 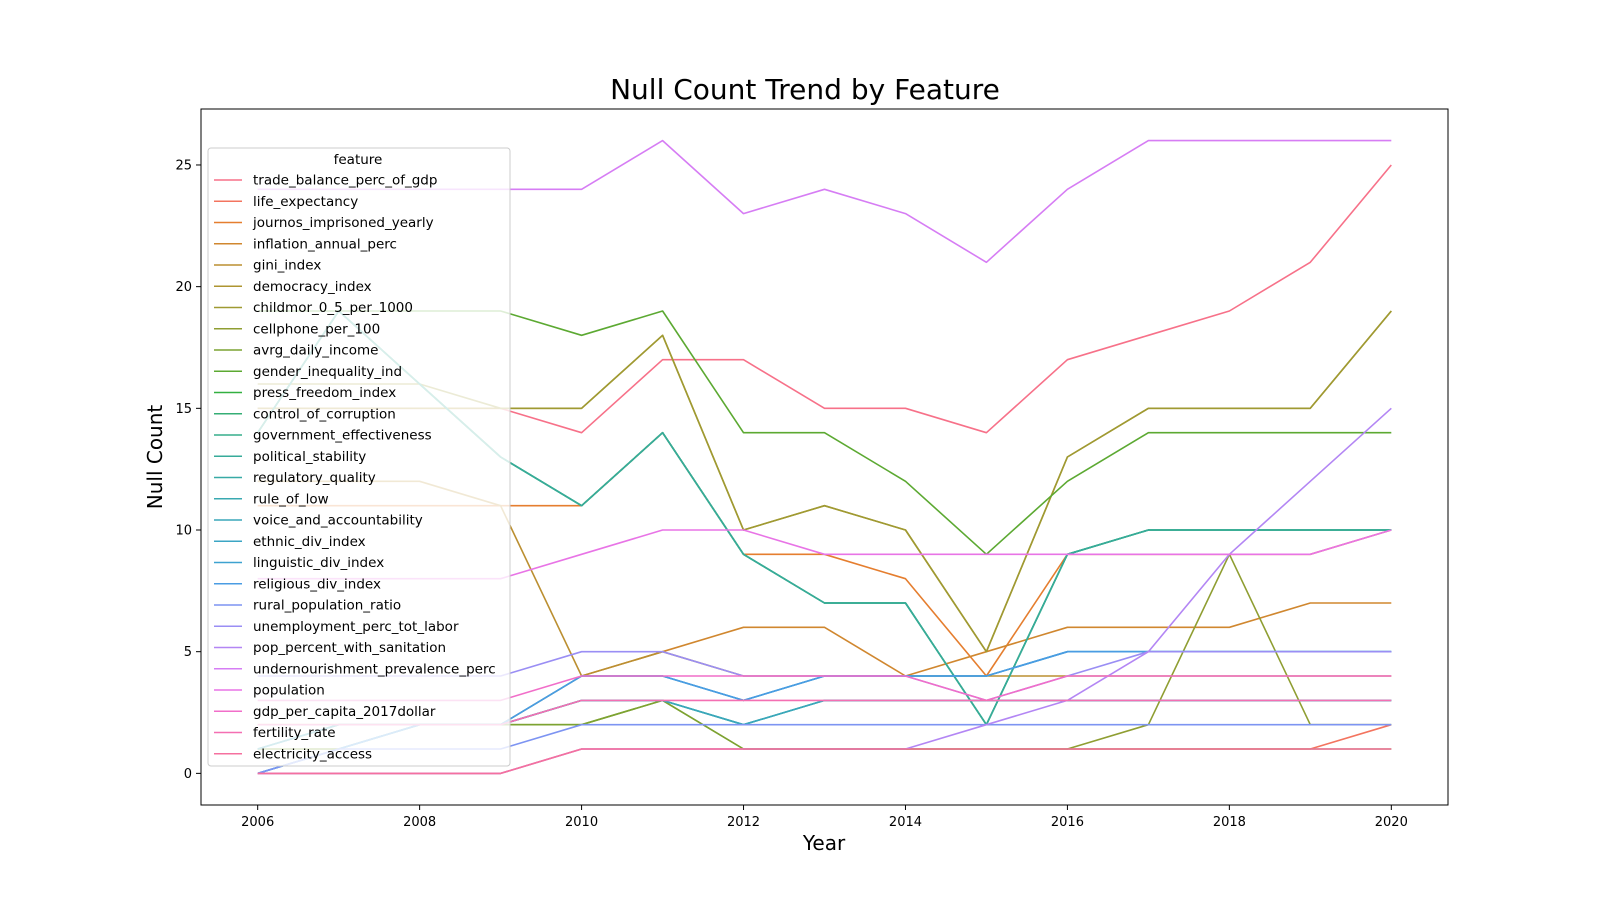 I want to click on legend-label: gdp_per_capita_2017dollar, so click(x=344, y=712).